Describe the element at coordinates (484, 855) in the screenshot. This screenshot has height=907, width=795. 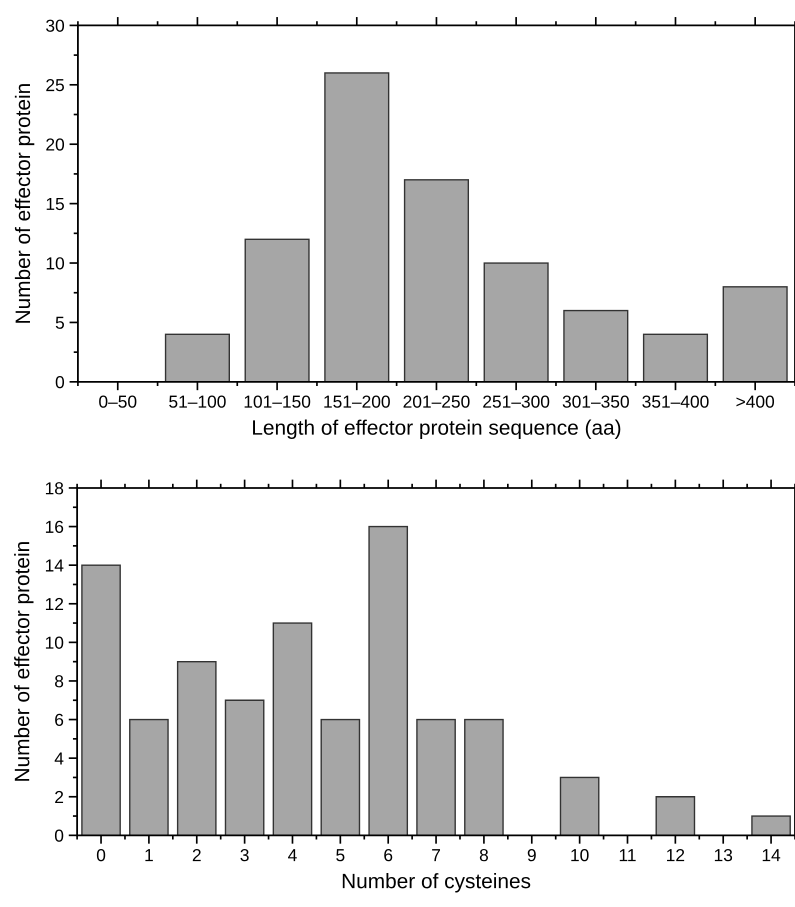
I see `x-tick-label: 8` at that location.